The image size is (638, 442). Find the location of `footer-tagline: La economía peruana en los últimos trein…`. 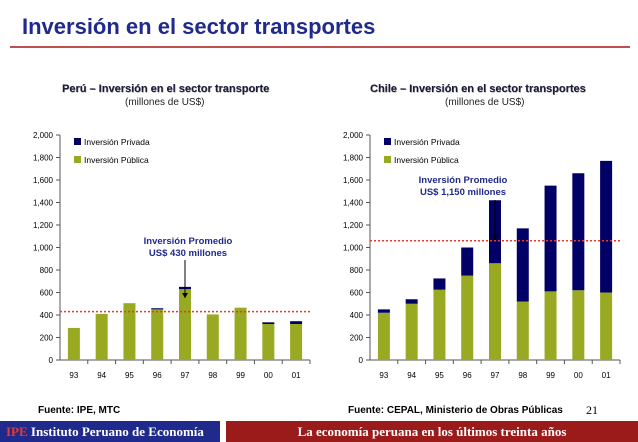

footer-tagline: La economía peruana en los últimos trein… is located at coordinates (432, 431).